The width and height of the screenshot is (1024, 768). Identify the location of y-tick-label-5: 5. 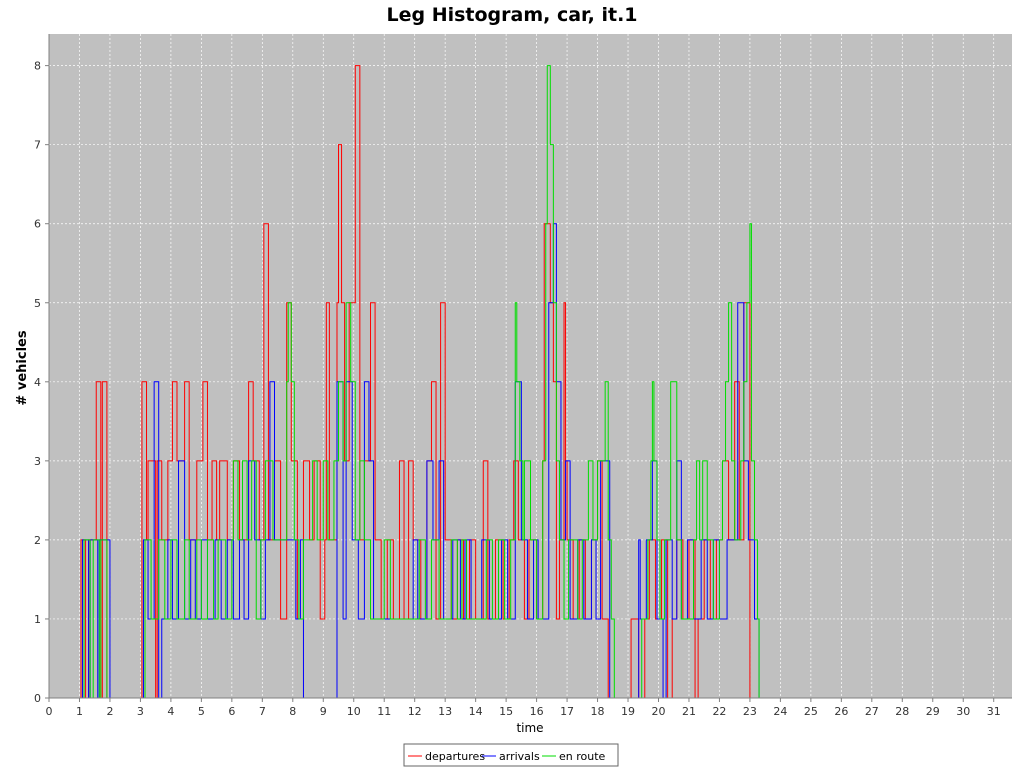
(37, 303).